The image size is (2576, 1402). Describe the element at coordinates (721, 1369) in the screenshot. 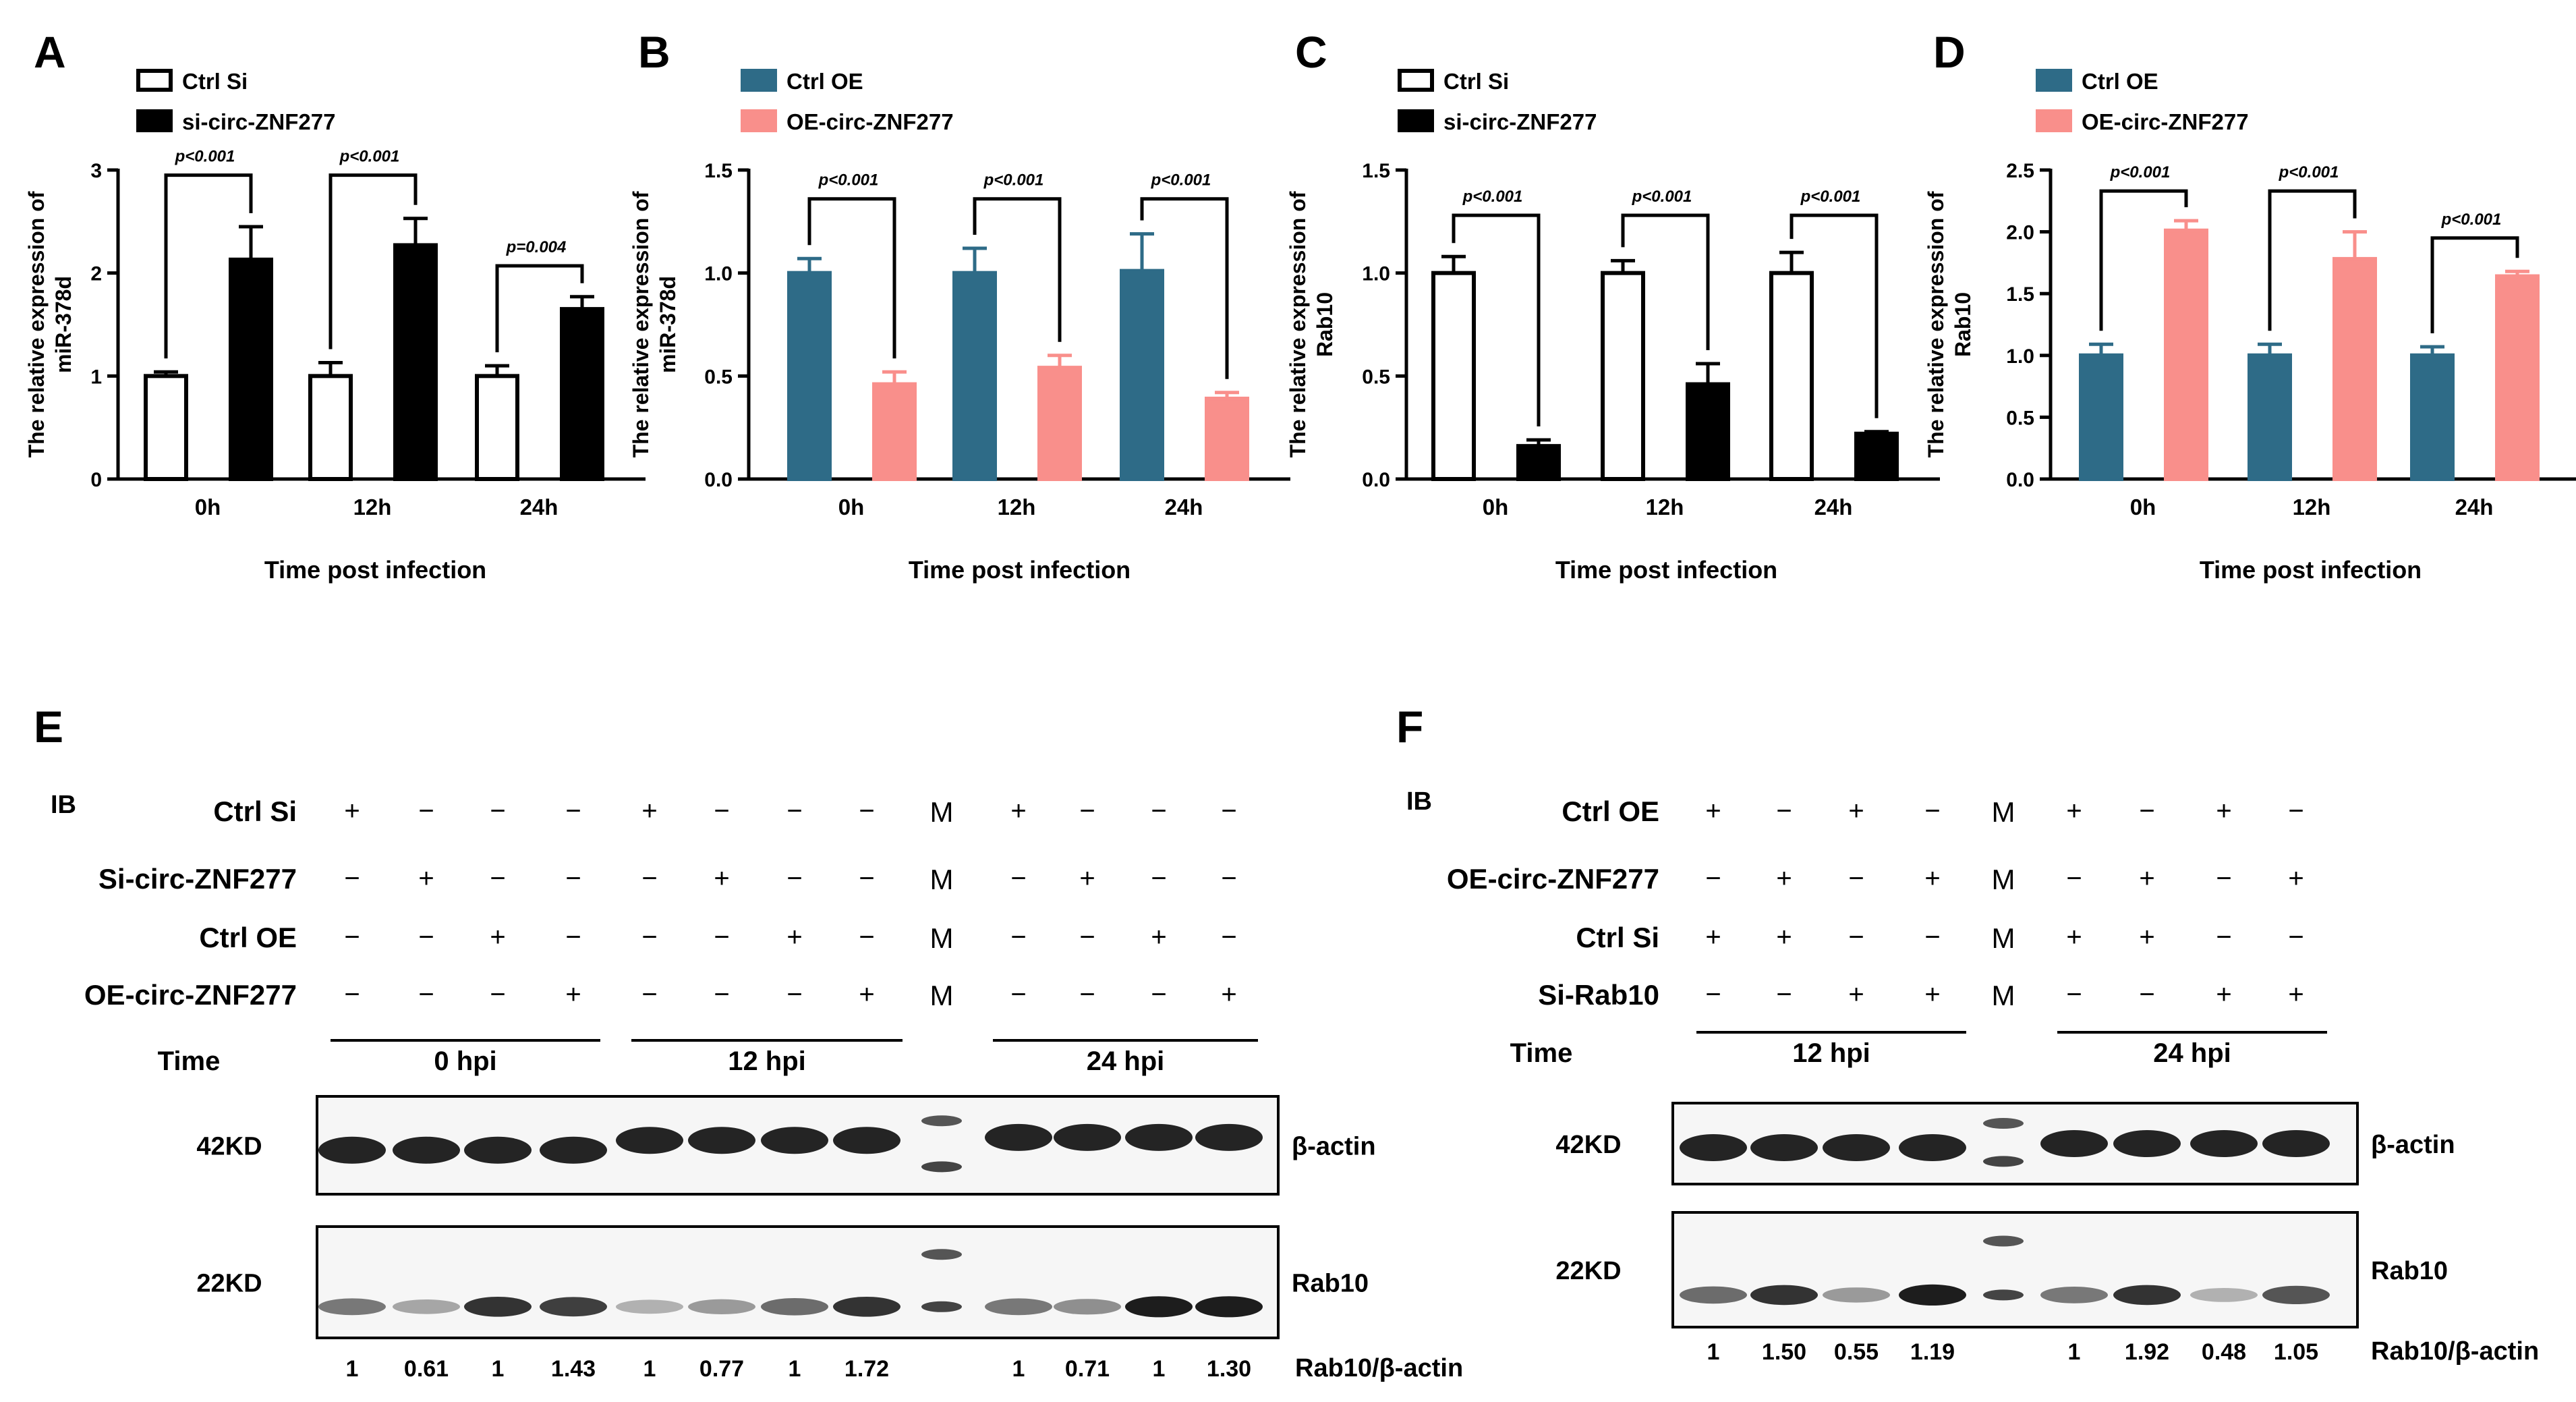

I see `band-ratio: 0.77` at that location.